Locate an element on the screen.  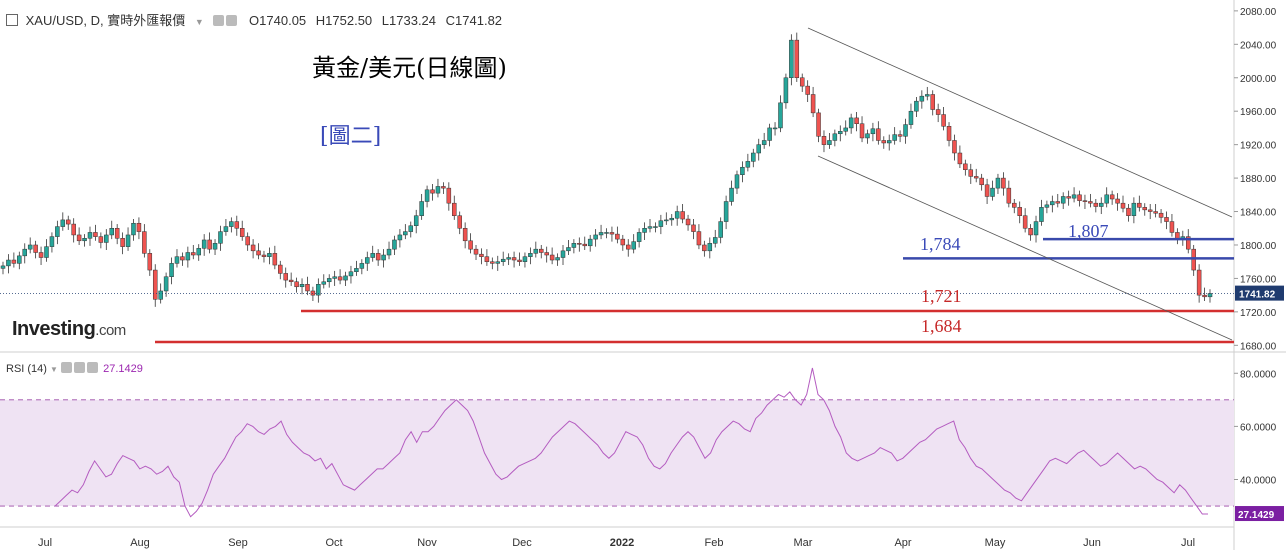
y-tick-label: 2040.00 is located at coordinates (1258, 45).